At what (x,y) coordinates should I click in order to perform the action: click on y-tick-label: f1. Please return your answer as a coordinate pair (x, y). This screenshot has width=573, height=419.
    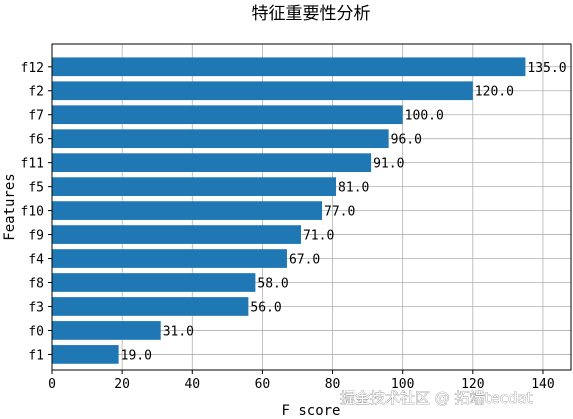
    Looking at the image, I should click on (36, 355).